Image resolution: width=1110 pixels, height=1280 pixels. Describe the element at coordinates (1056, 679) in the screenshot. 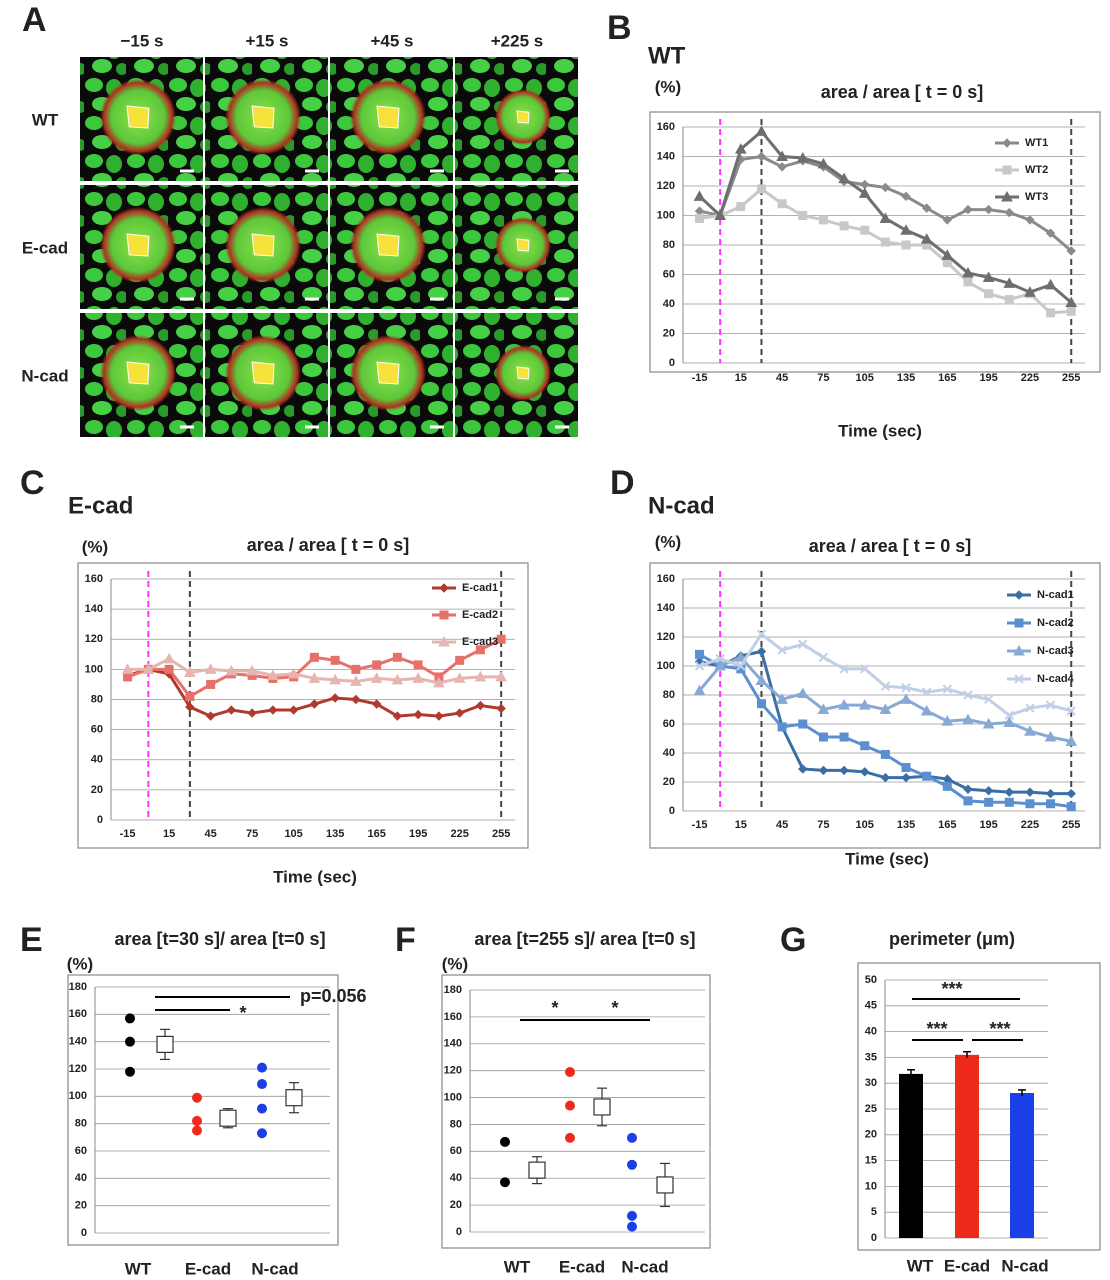

I see `legend-label: N-cad4` at that location.